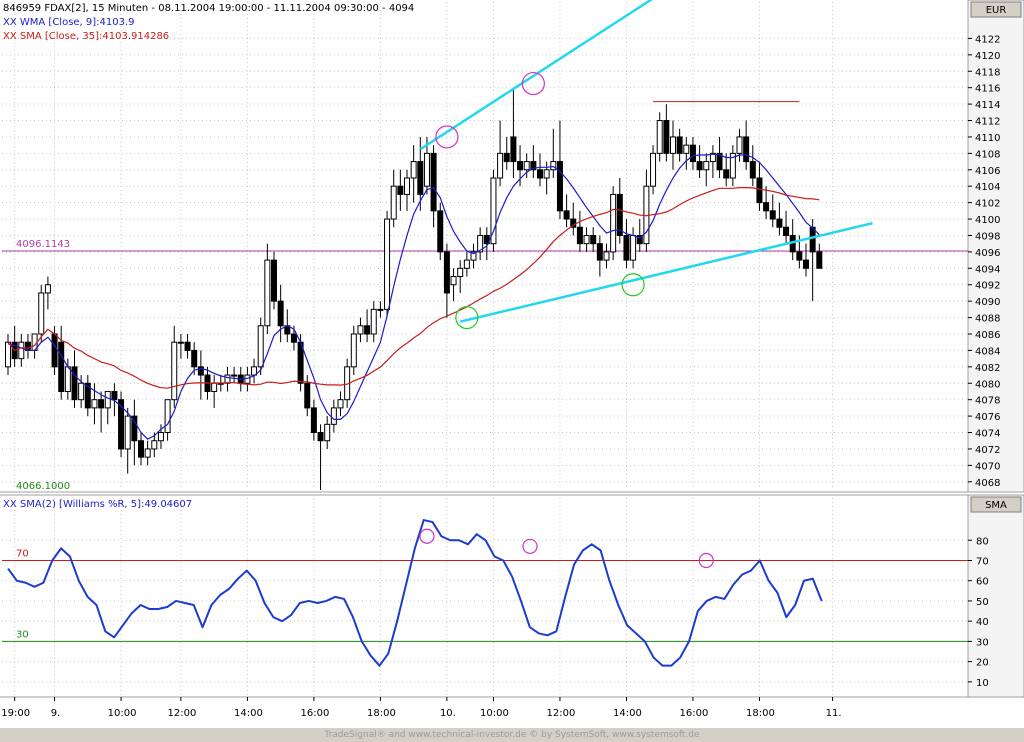 This screenshot has width=1024, height=742. What do you see at coordinates (987, 335) in the screenshot?
I see `price-tick-label: 4086` at bounding box center [987, 335].